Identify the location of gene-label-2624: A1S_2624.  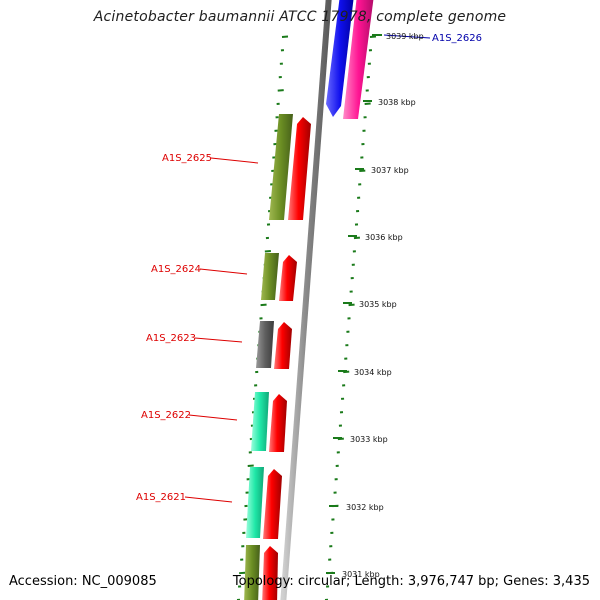
(176, 269).